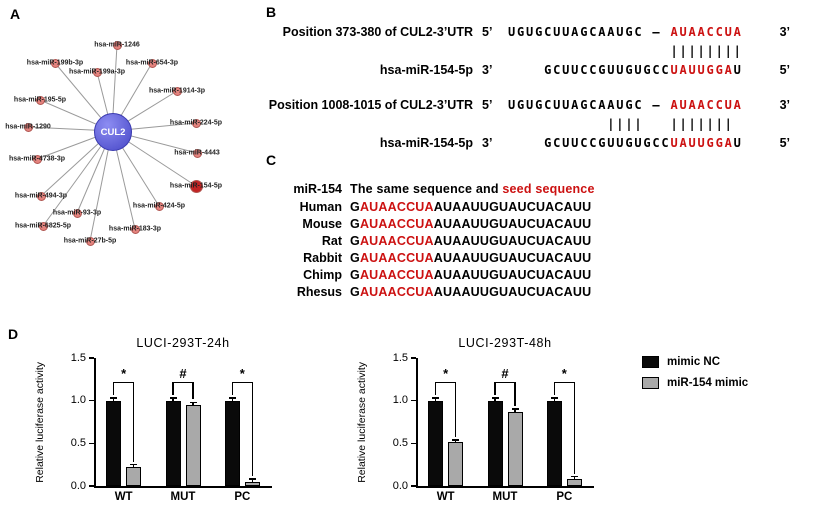 The image size is (824, 511). I want to click on bar-wt-mir154-mimic, so click(456, 464).